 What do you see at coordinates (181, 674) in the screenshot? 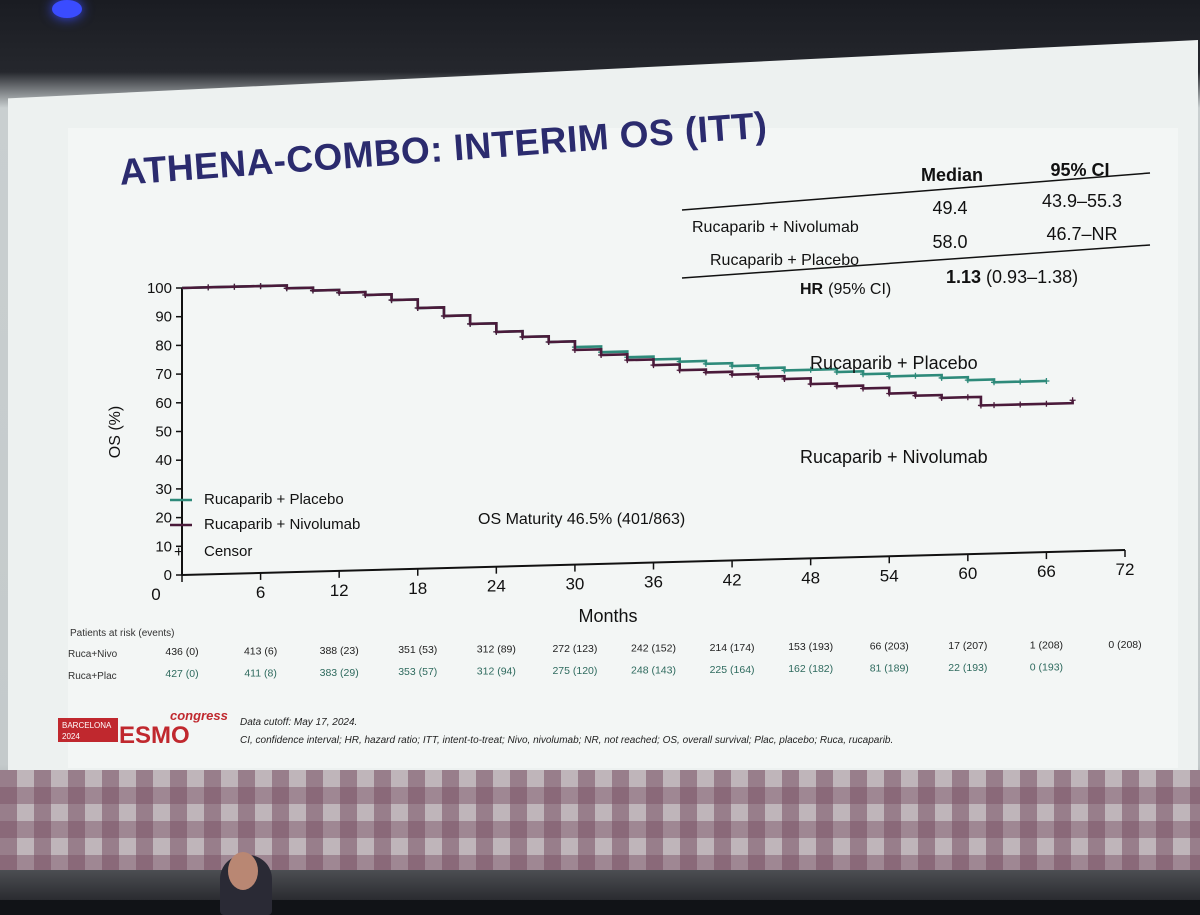
I see `risk-cell: 427 (0)` at bounding box center [181, 674].